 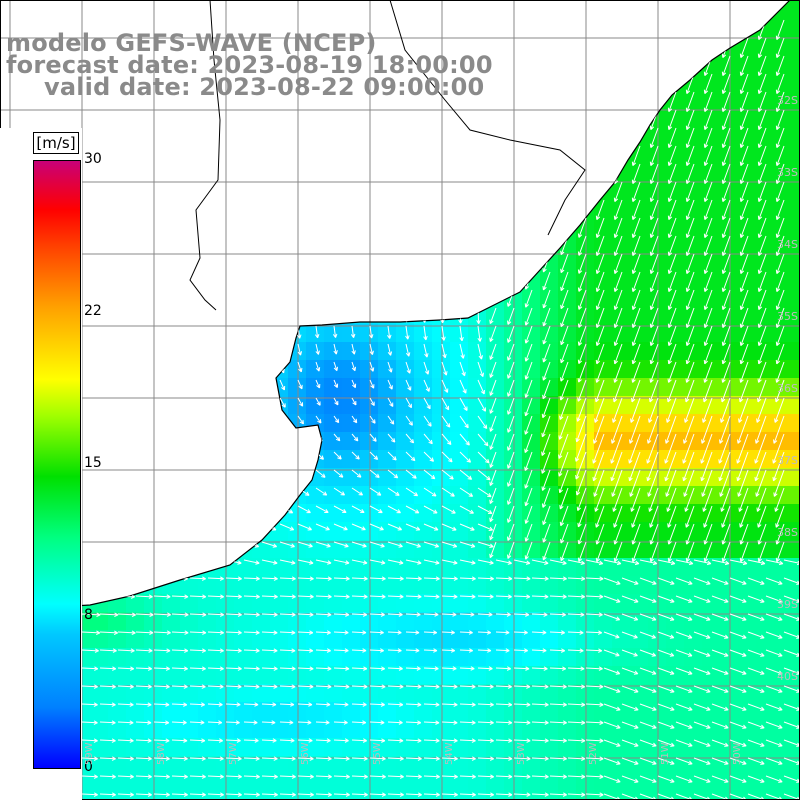 I want to click on lat-label: 37S, so click(x=787, y=460).